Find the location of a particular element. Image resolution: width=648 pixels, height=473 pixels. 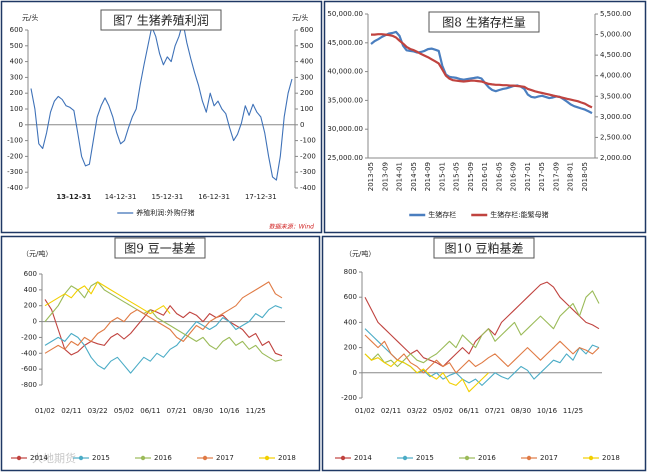

y2-tick-label: 4,000.00 is located at coordinates (615, 76).